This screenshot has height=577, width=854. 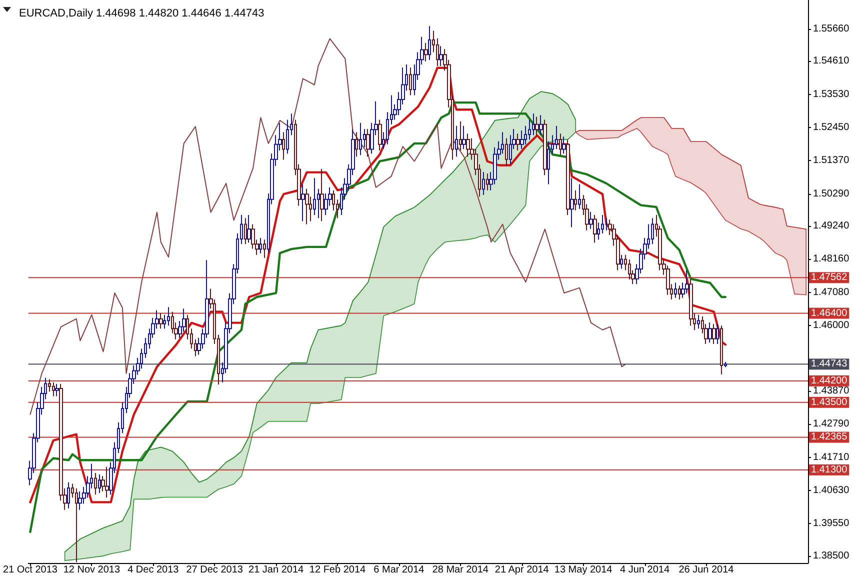 What do you see at coordinates (831, 391) in the screenshot?
I see `y-tick-label: 1.43870` at bounding box center [831, 391].